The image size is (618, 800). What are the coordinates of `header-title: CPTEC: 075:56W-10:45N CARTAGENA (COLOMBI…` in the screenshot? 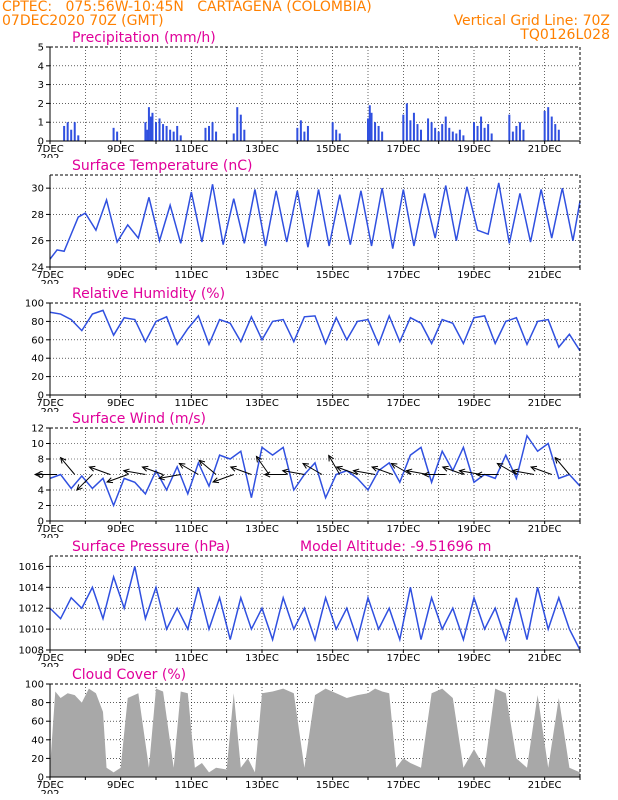 It's located at (187, 7).